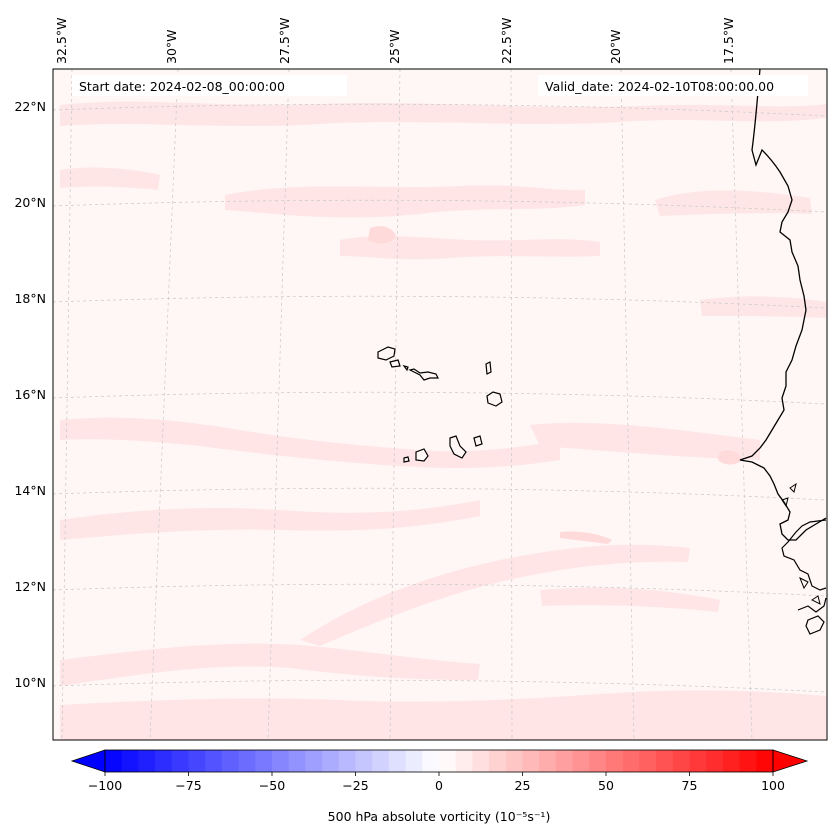 The width and height of the screenshot is (837, 839). I want to click on lon-label-30w: 30°W, so click(171, 46).